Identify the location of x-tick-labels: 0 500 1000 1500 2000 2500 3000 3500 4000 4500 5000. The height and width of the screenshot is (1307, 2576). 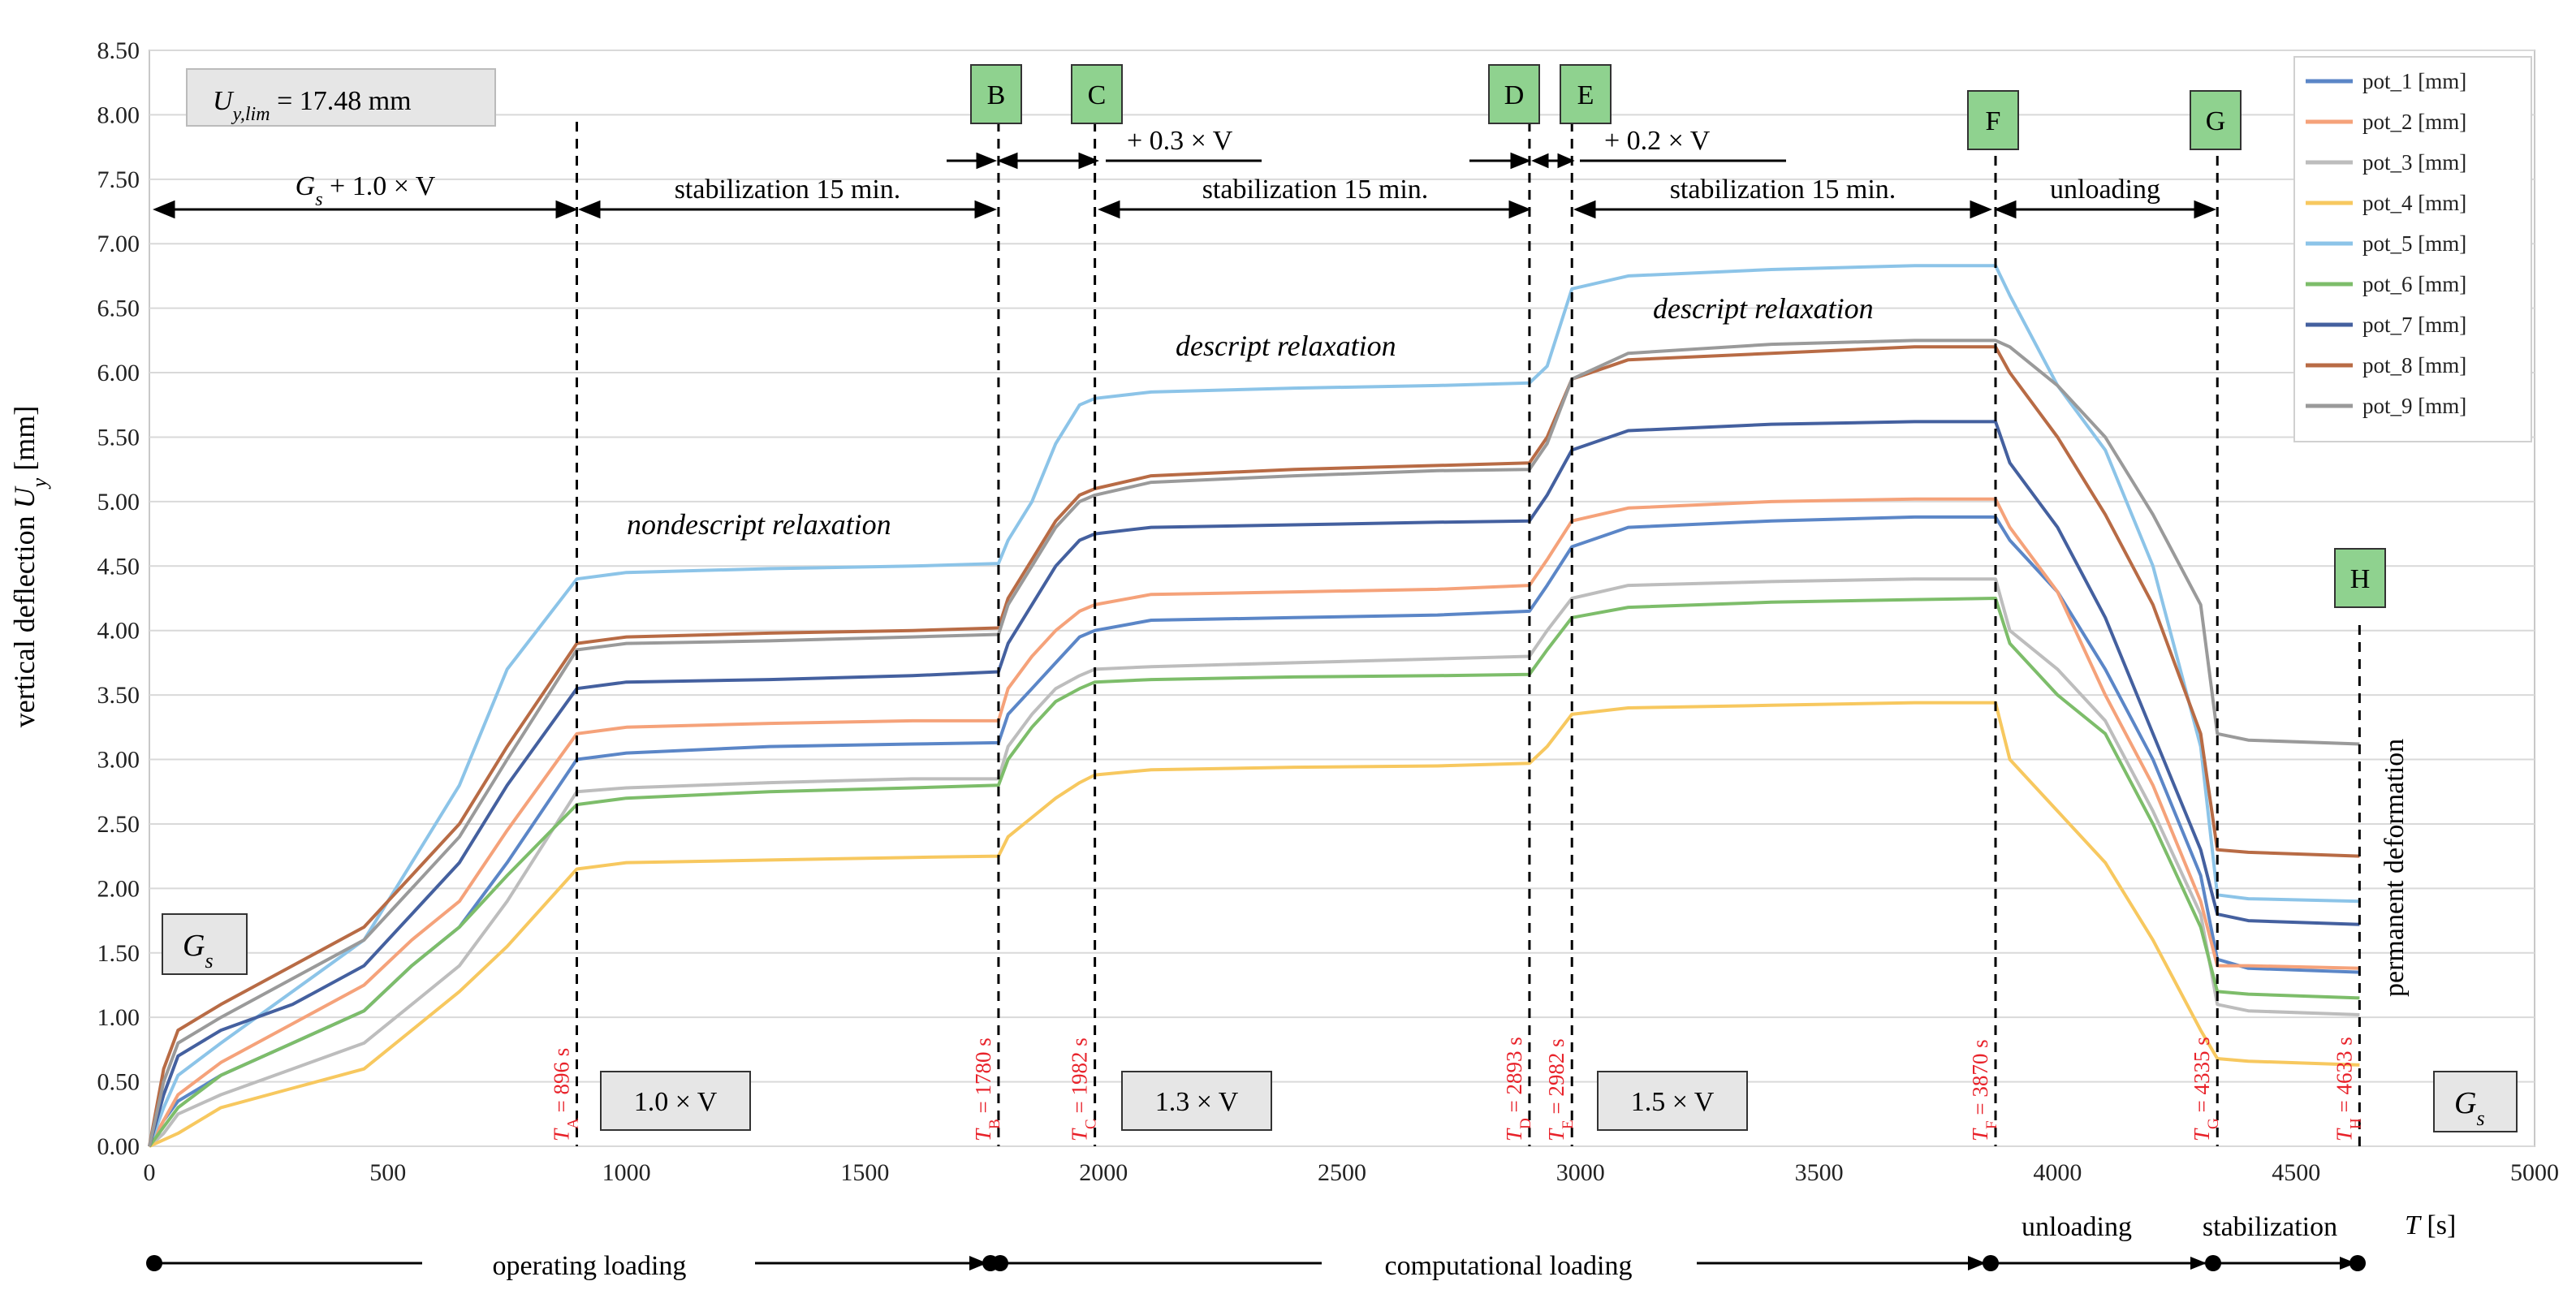
(1352, 1172).